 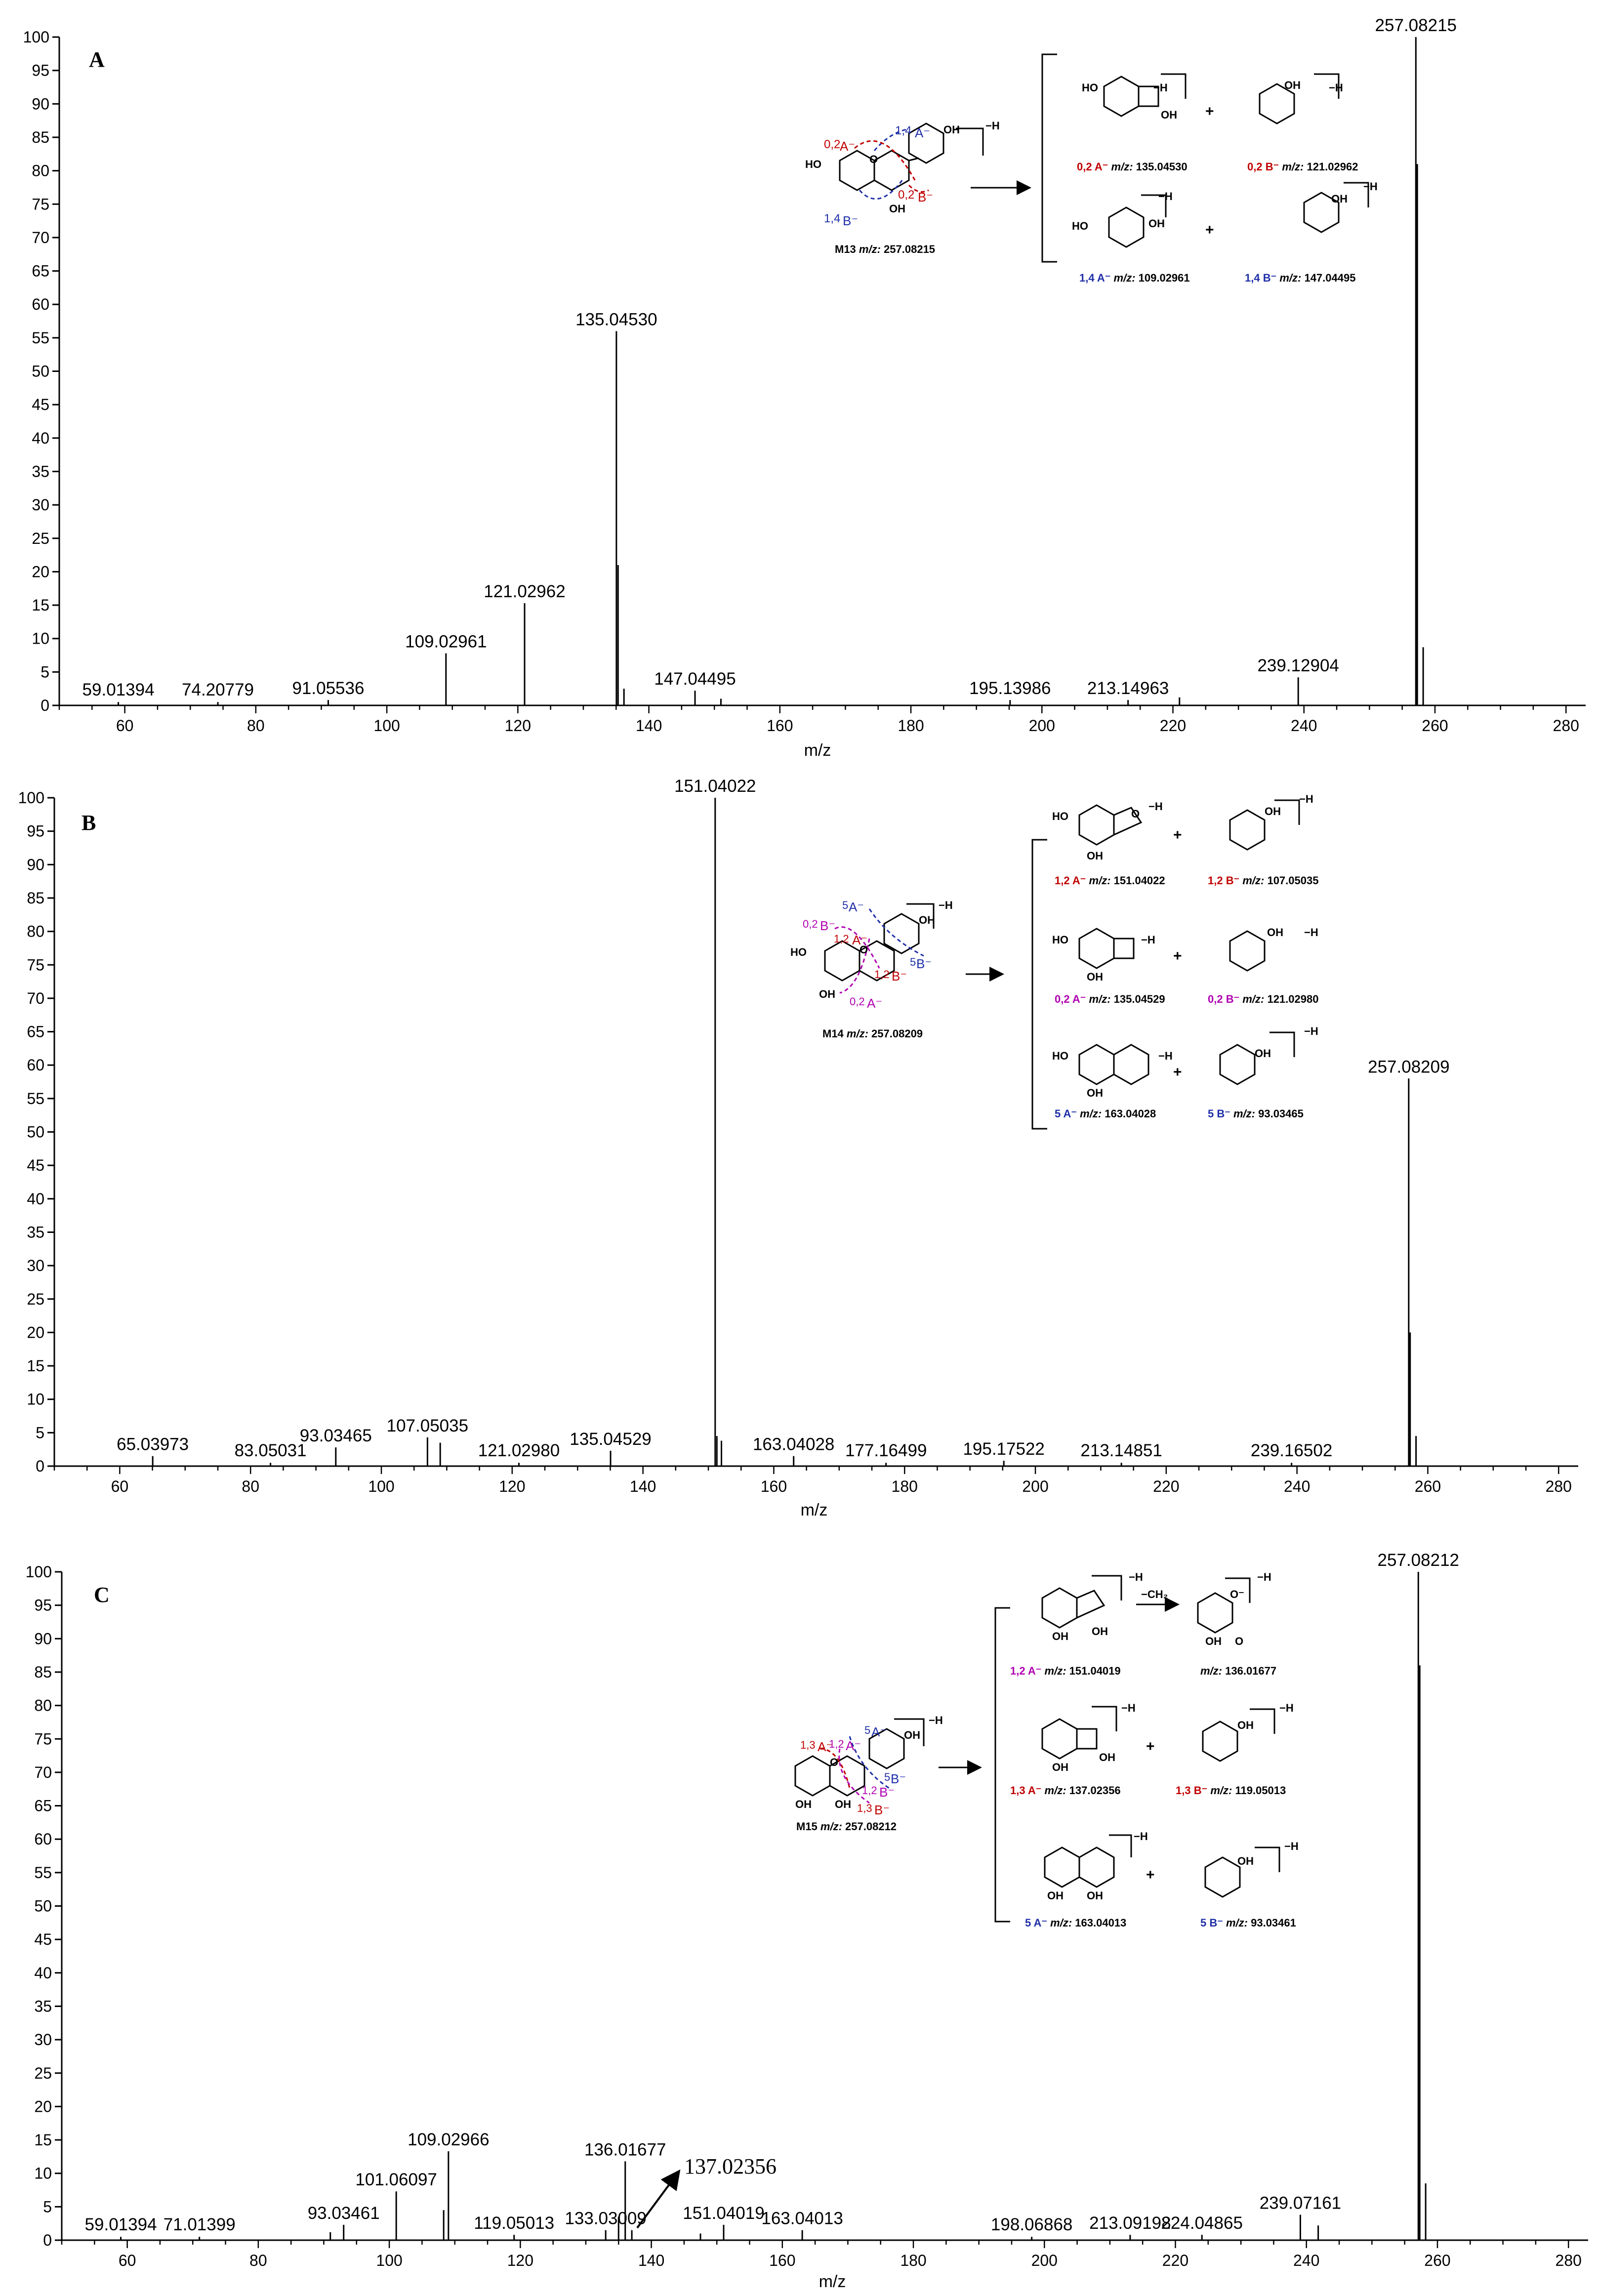 I want to click on peak-label: 224.04865, so click(x=1201, y=2223).